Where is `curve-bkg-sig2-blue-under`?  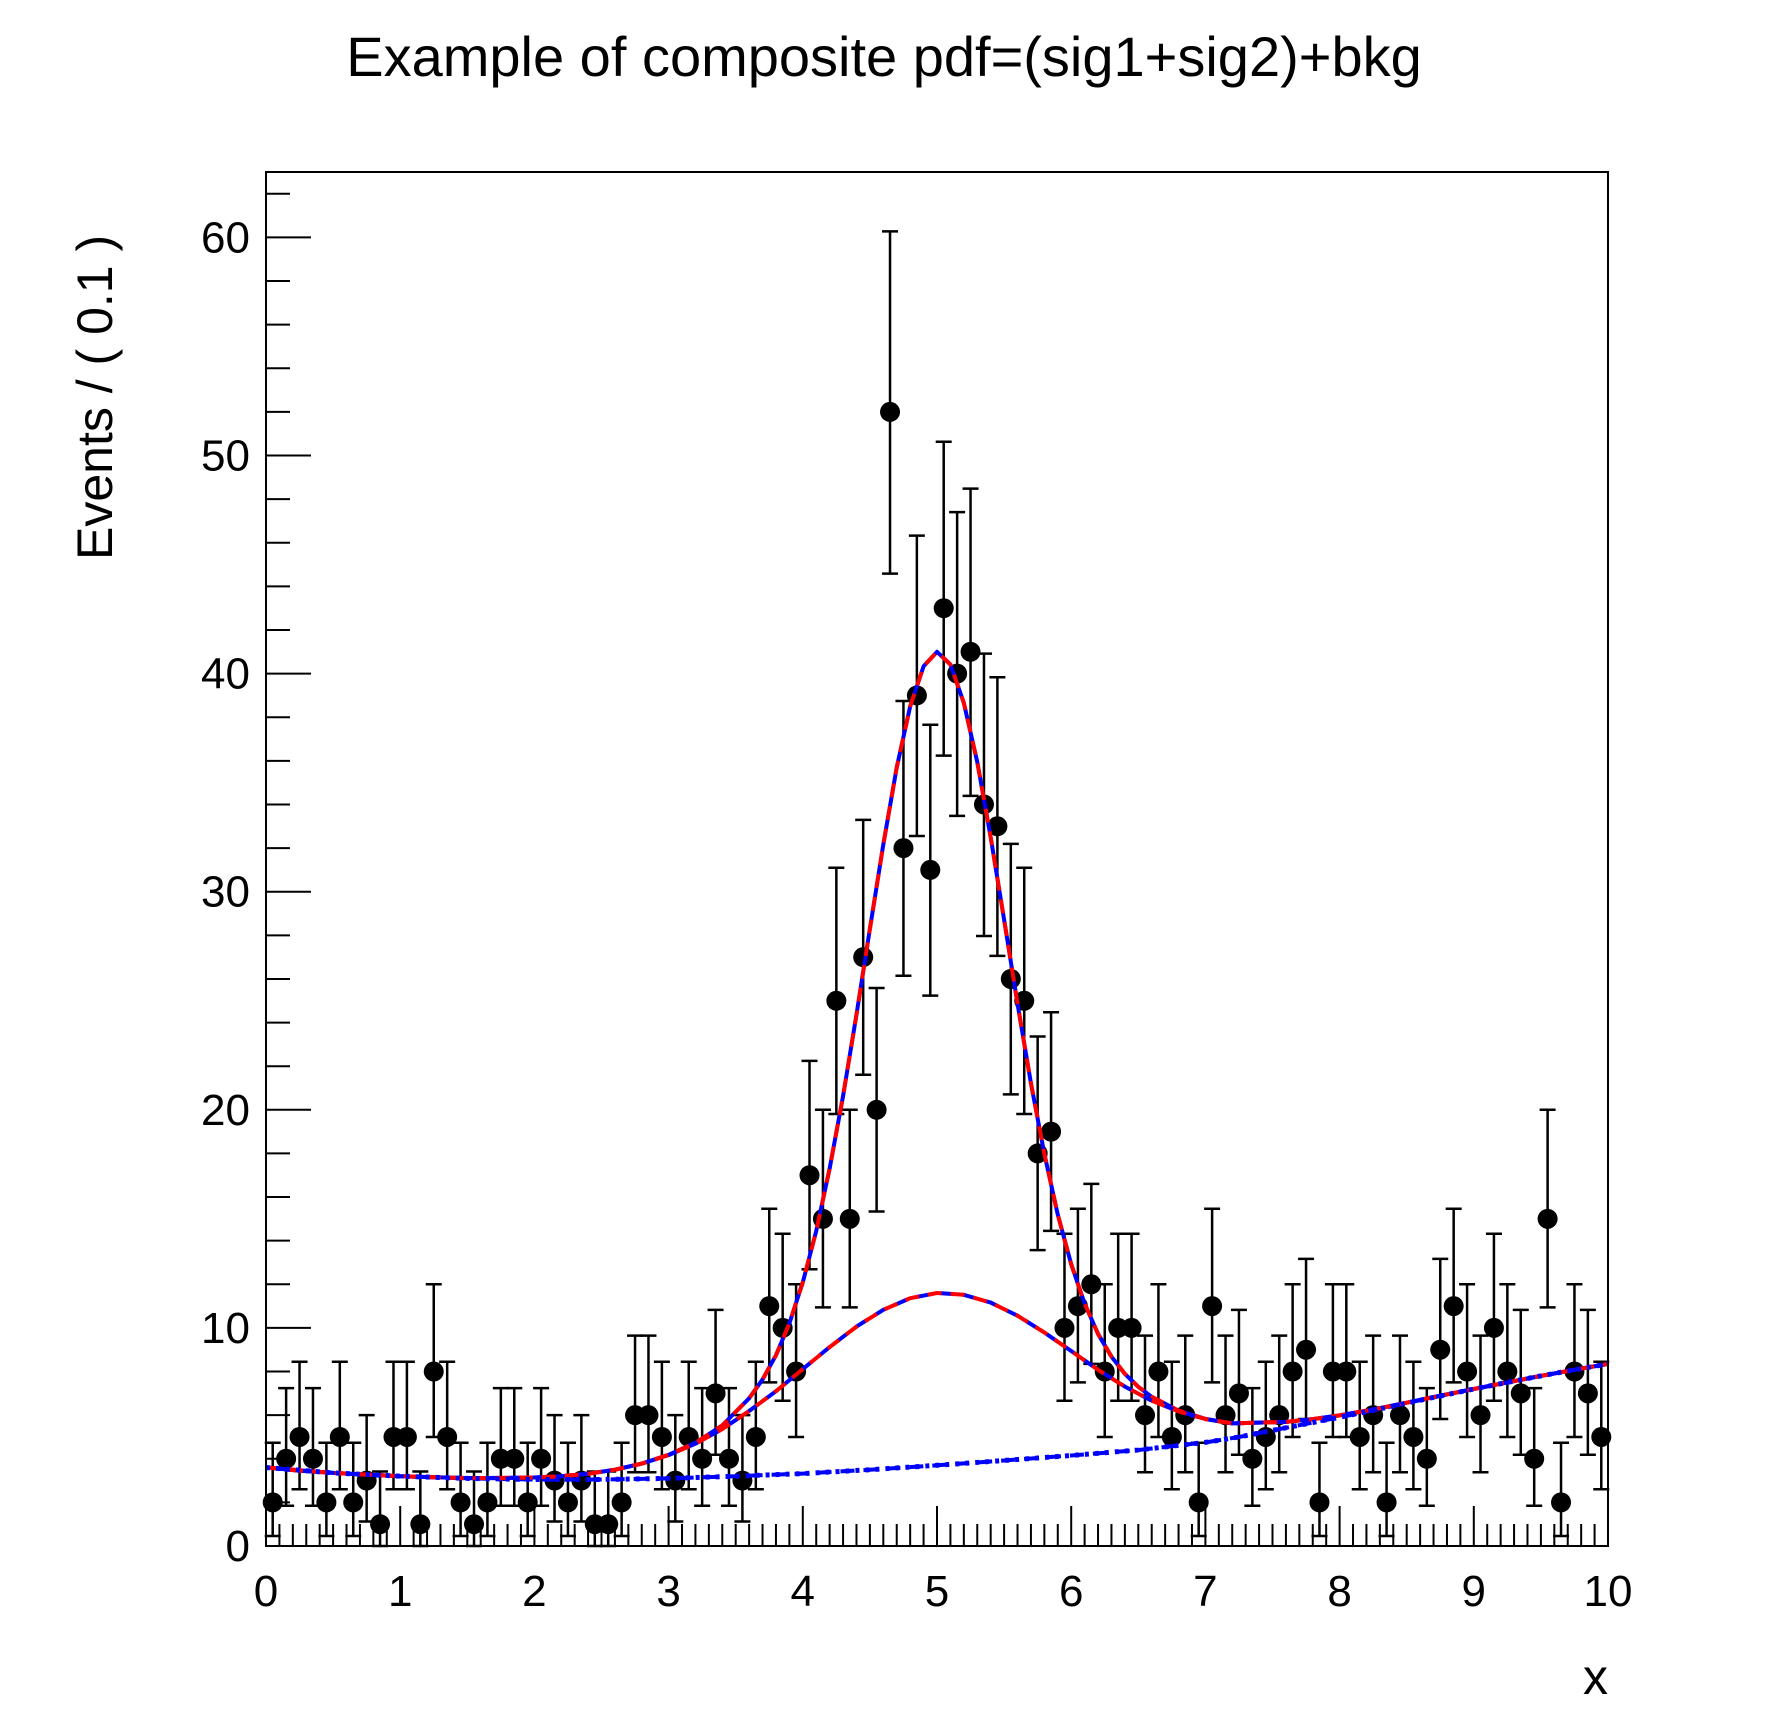
curve-bkg-sig2-blue-under is located at coordinates (937, 1386).